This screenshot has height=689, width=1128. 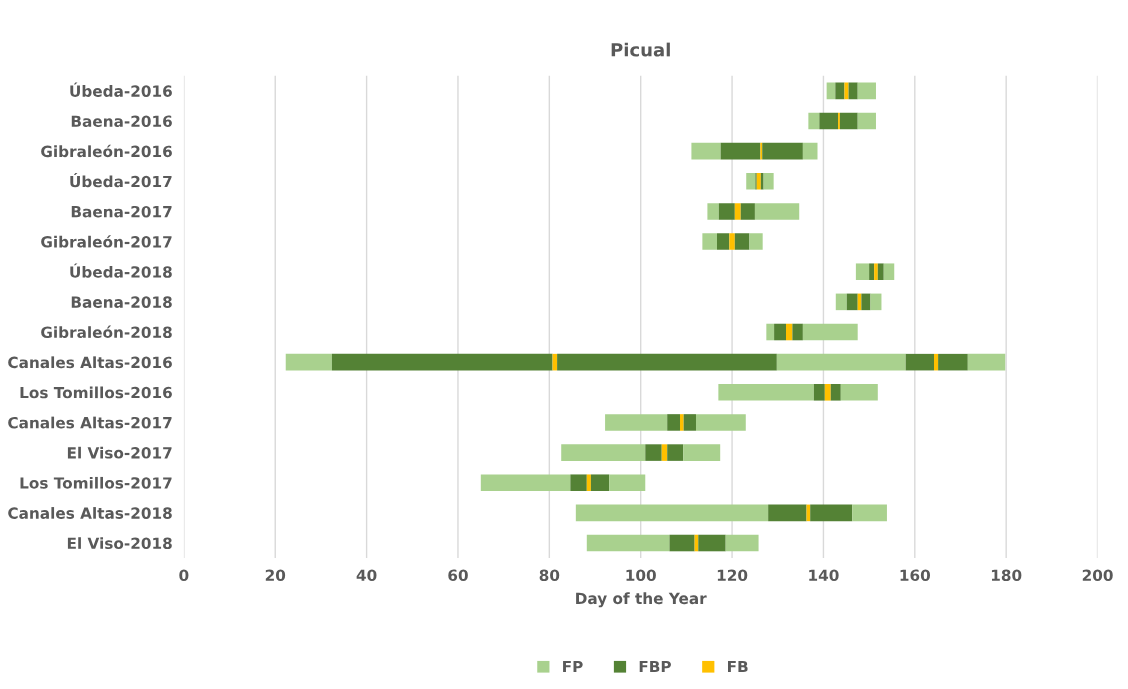 I want to click on y-tick-label: Los Tomillos-2017, so click(x=96, y=482).